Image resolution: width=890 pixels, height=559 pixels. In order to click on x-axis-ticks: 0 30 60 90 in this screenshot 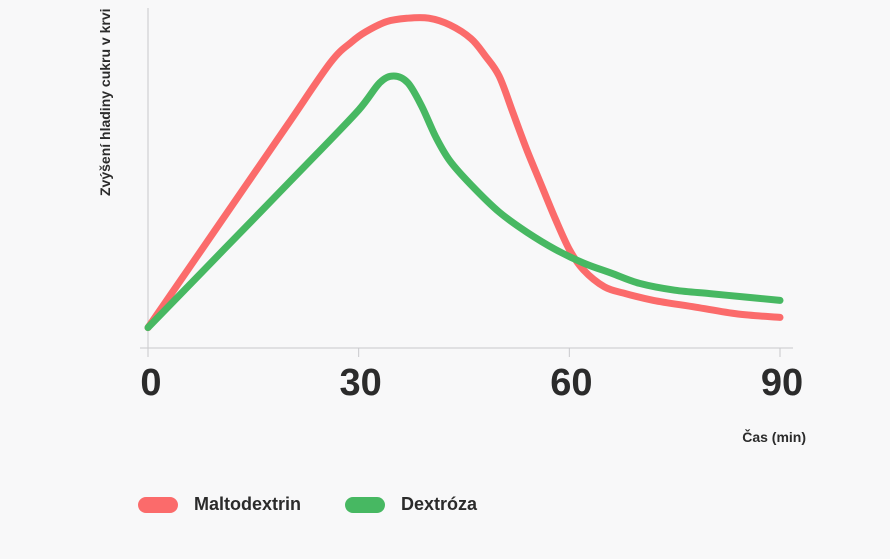, I will do `click(471, 376)`.